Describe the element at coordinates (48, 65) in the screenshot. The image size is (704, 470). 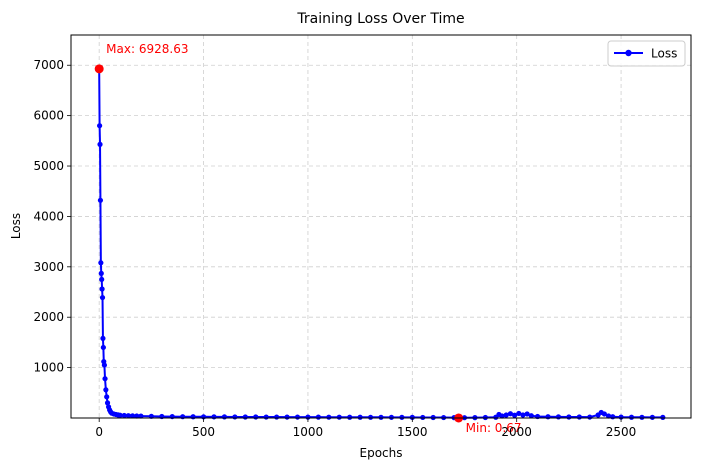
I see `y-tick-label: 7000` at that location.